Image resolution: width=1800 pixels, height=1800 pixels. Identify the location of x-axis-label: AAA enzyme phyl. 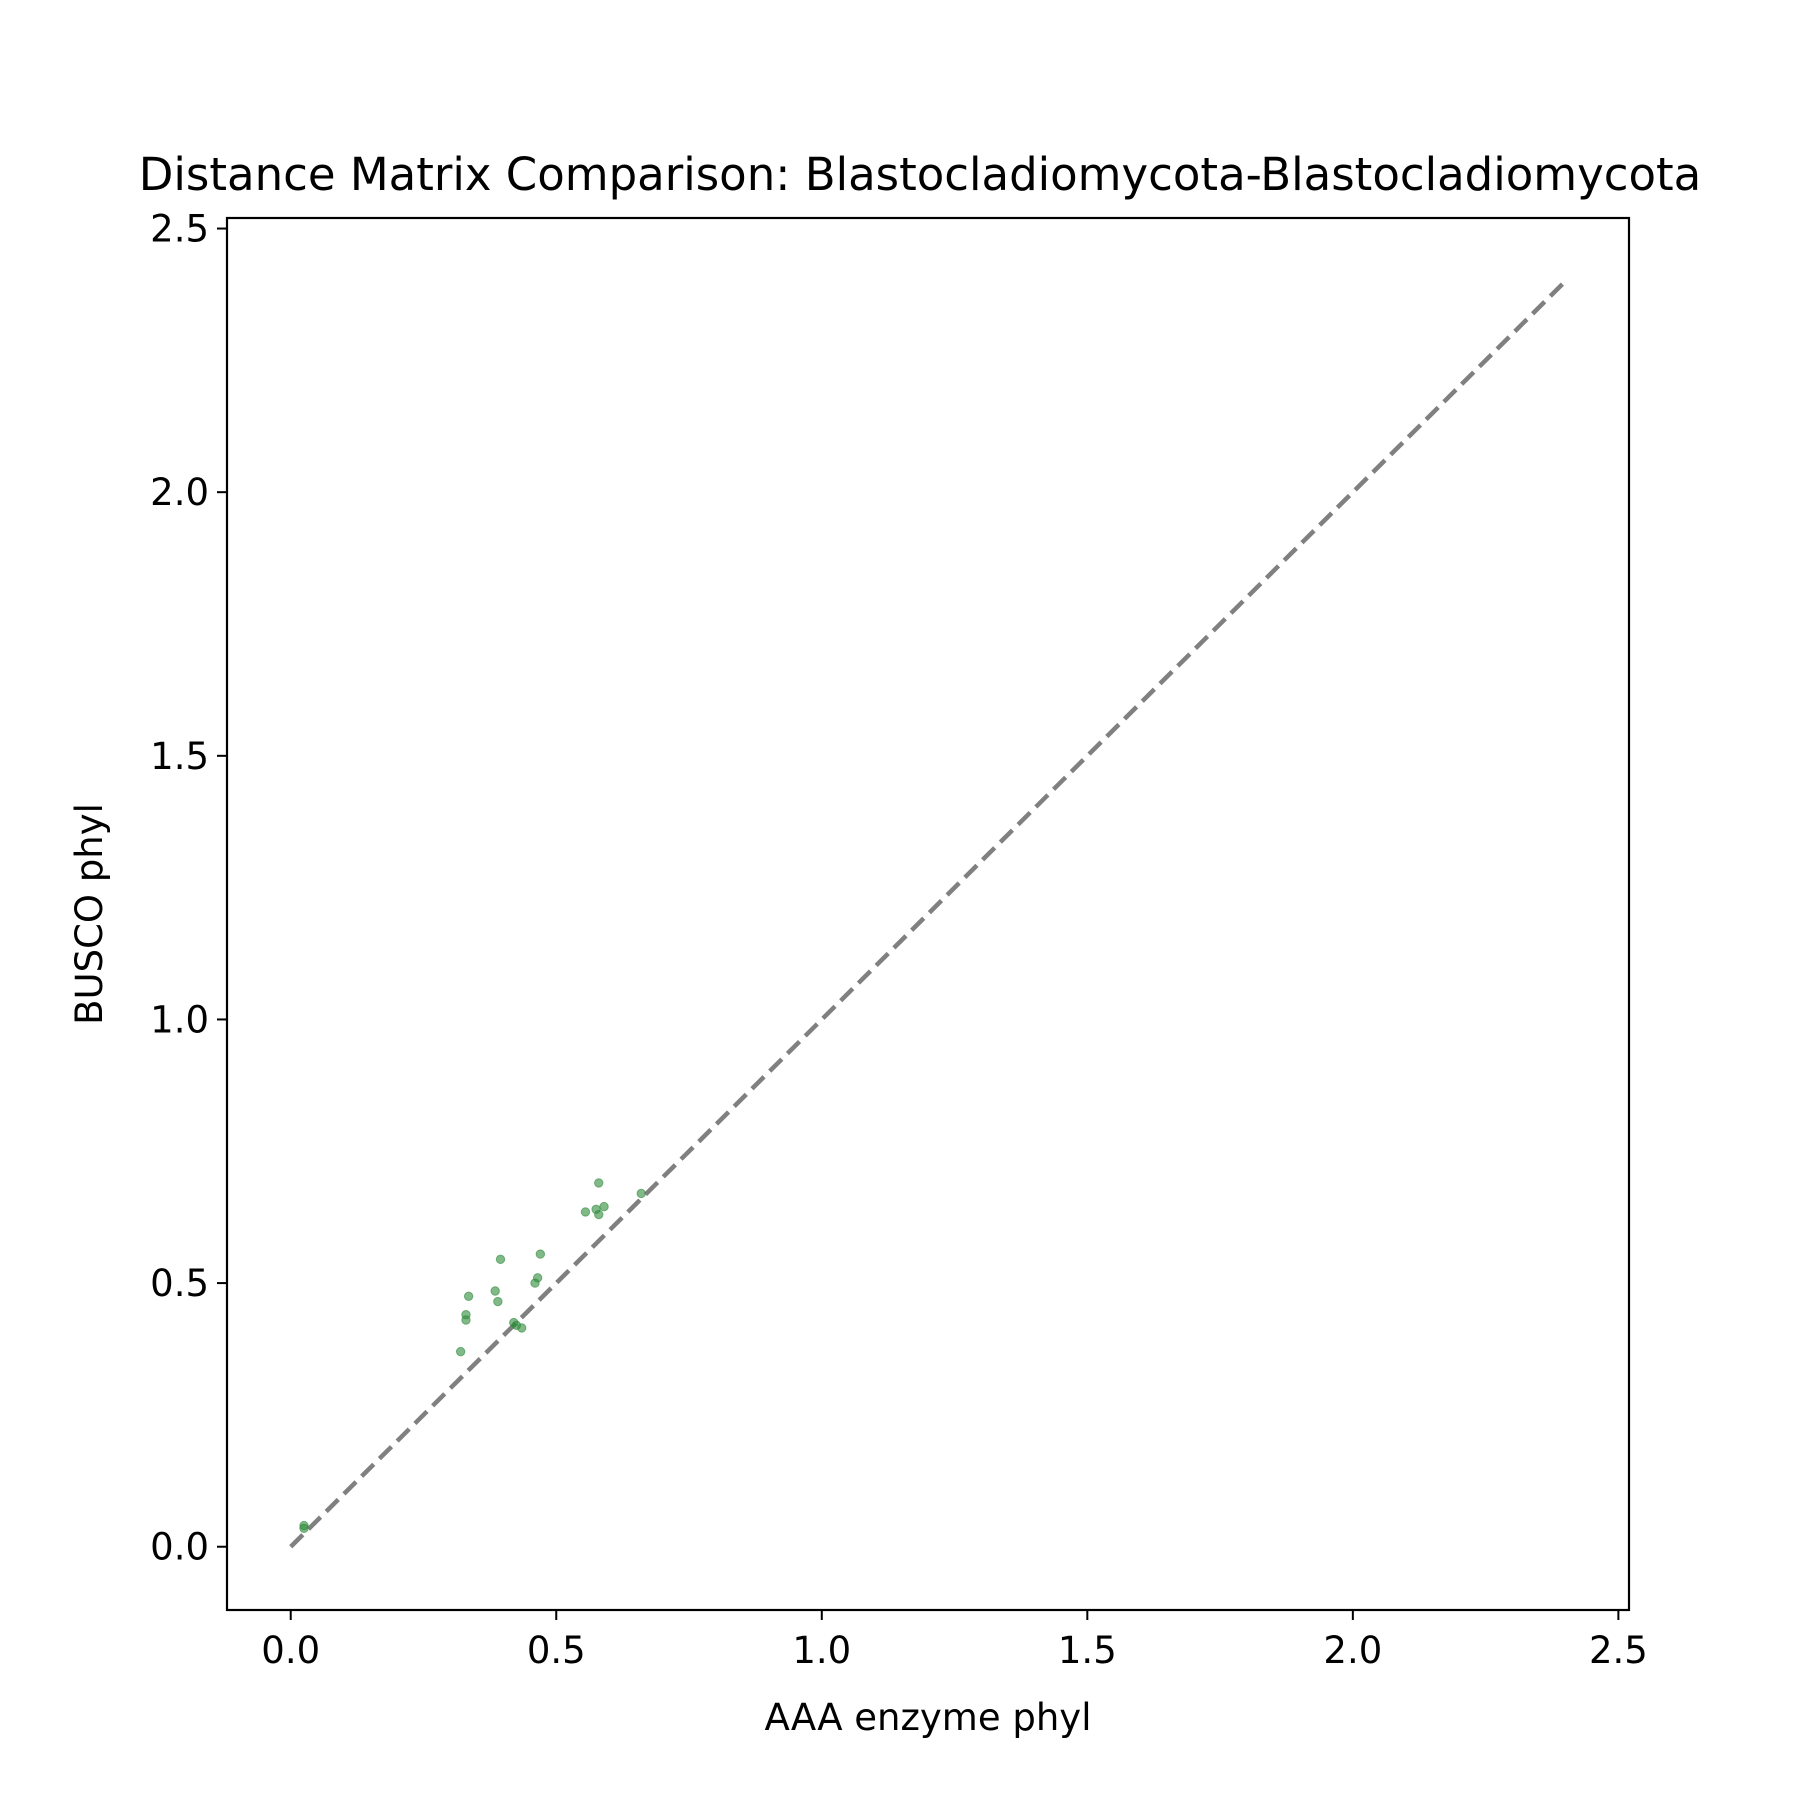
(928, 1717).